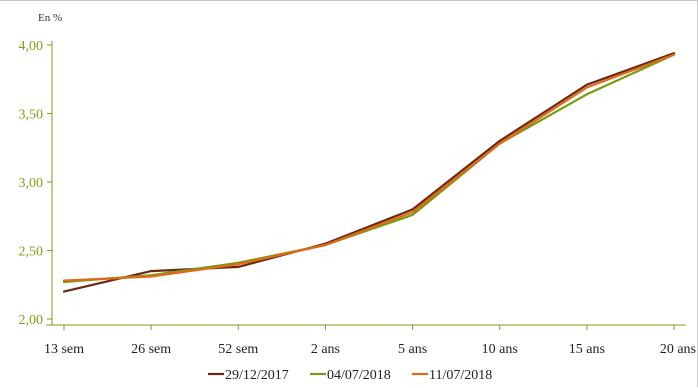 Image resolution: width=698 pixels, height=388 pixels. What do you see at coordinates (460, 375) in the screenshot?
I see `legend-label-3: 11/07/2018` at bounding box center [460, 375].